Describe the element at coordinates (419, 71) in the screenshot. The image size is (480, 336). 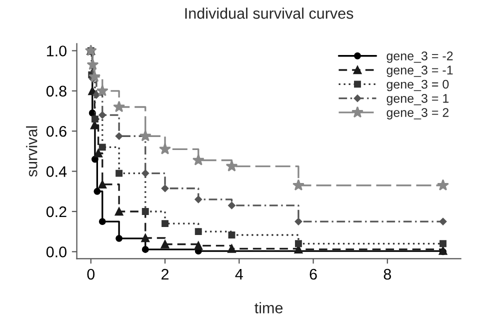
I see `legend-label: gene_3 = -1` at that location.